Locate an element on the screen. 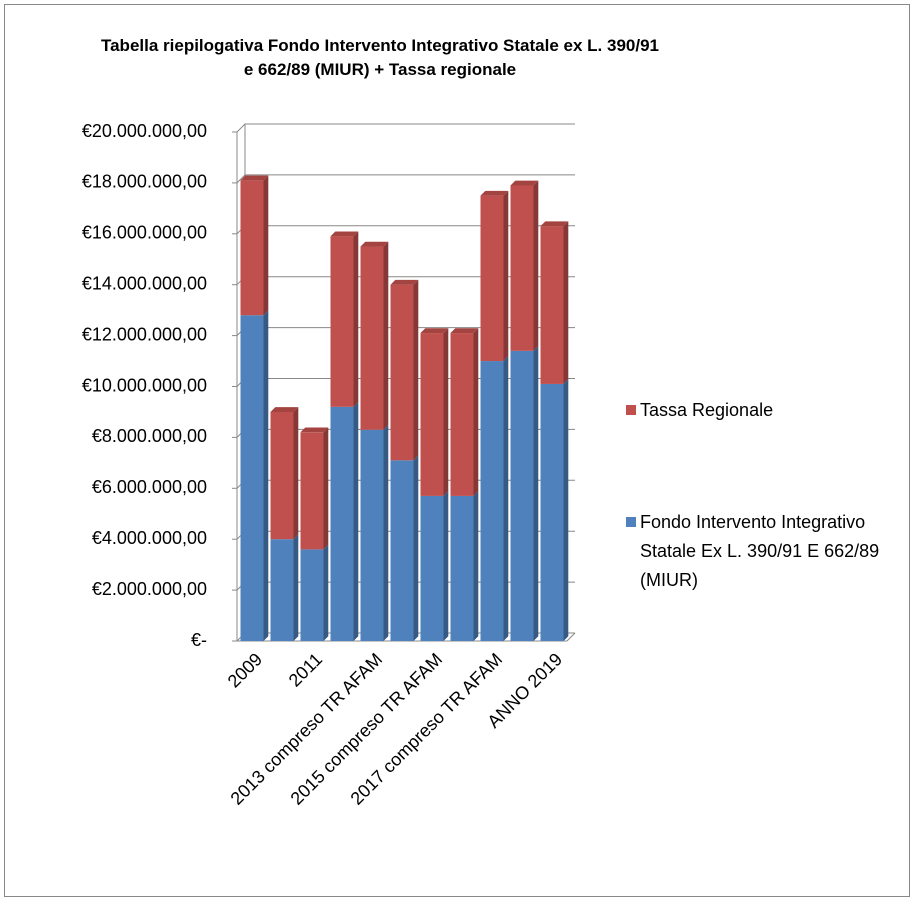 This screenshot has width=917, height=903. legend-entry: Tassa Regionale is located at coordinates (753, 410).